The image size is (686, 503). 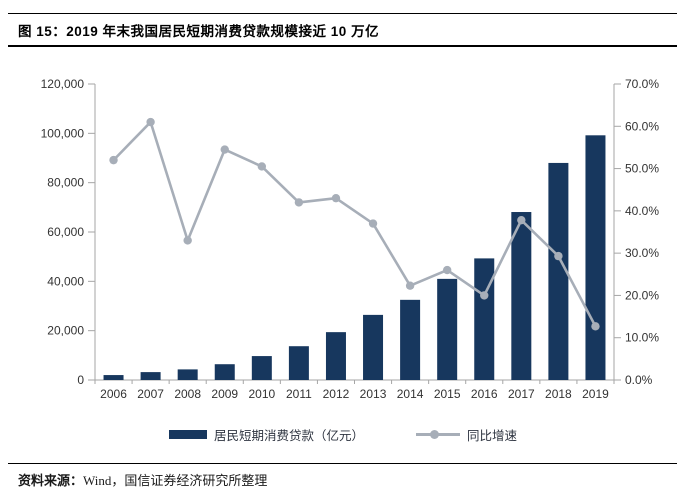 What do you see at coordinates (65, 232) in the screenshot?
I see `y-axis-left-tick-label: 60,000` at bounding box center [65, 232].